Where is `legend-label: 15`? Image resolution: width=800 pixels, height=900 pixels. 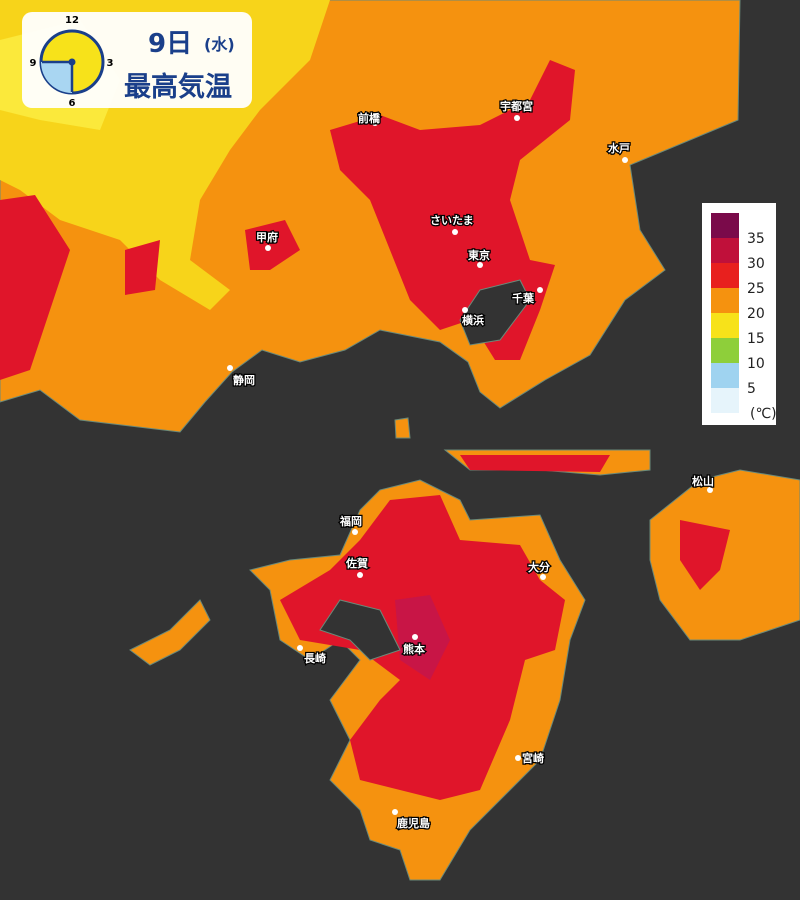 legend-label: 15 is located at coordinates (756, 339).